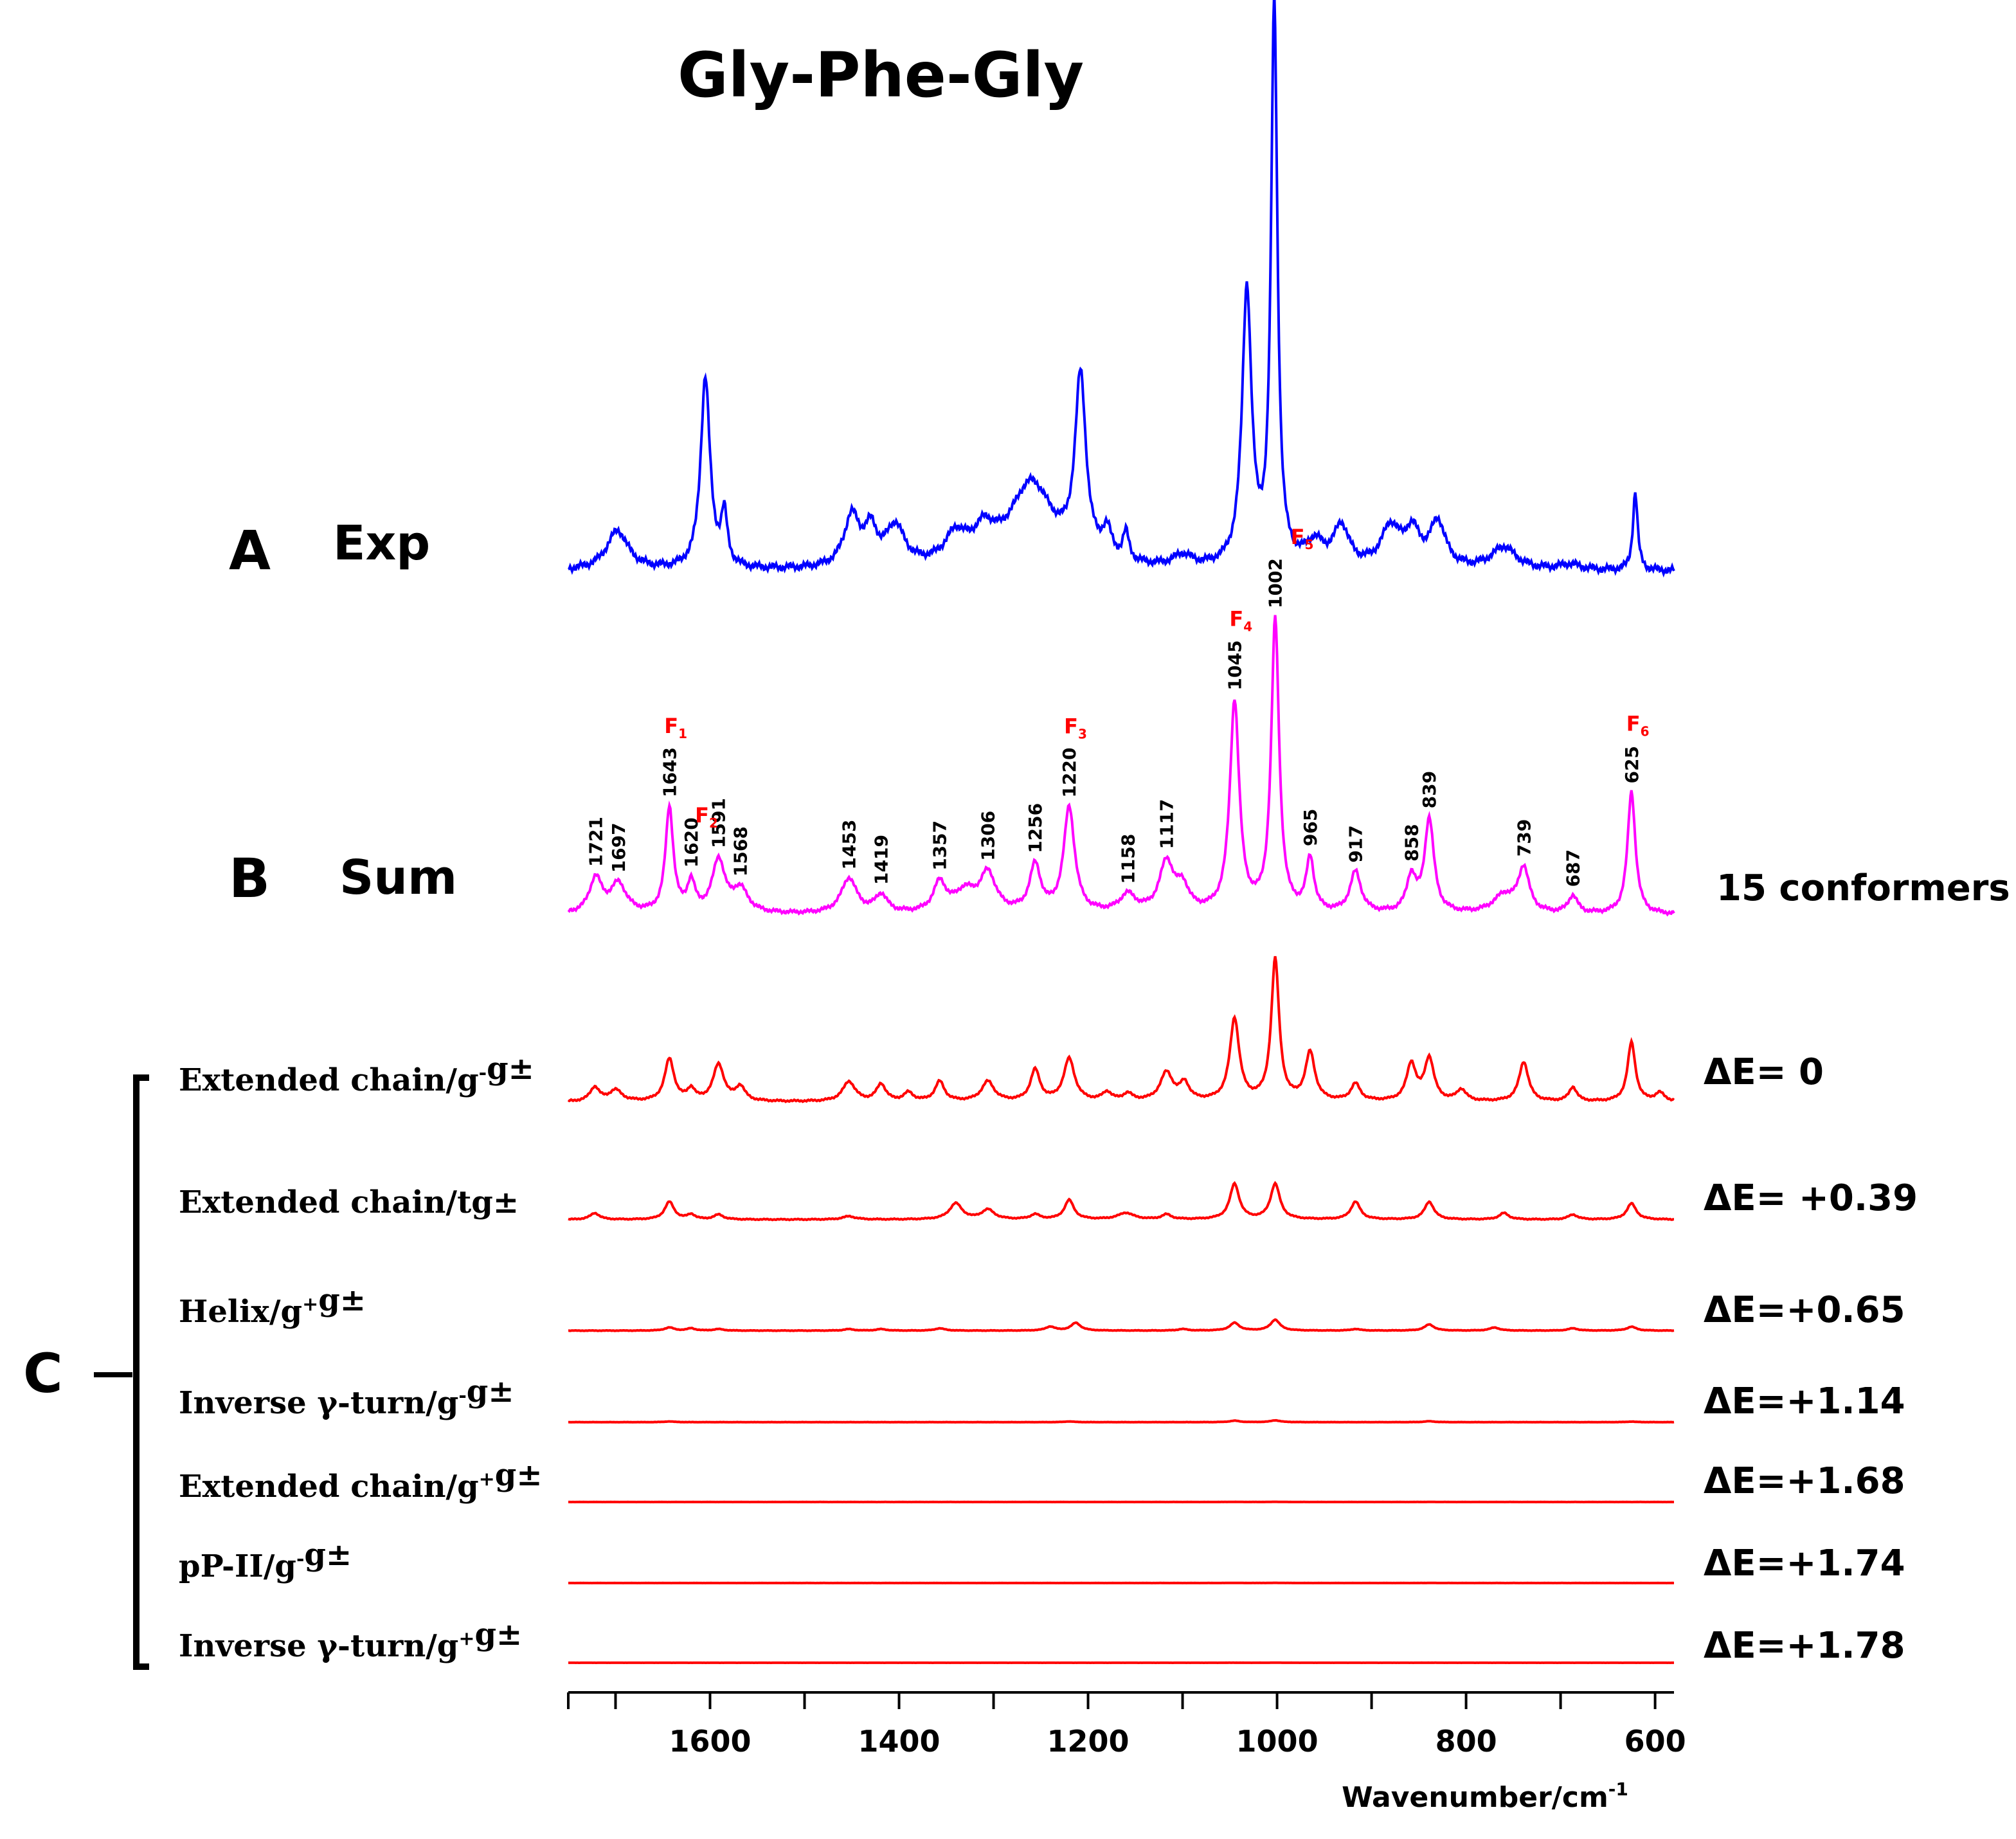 The image size is (2016, 1839). What do you see at coordinates (719, 823) in the screenshot?
I see `peak-label-1591: 1591` at bounding box center [719, 823].